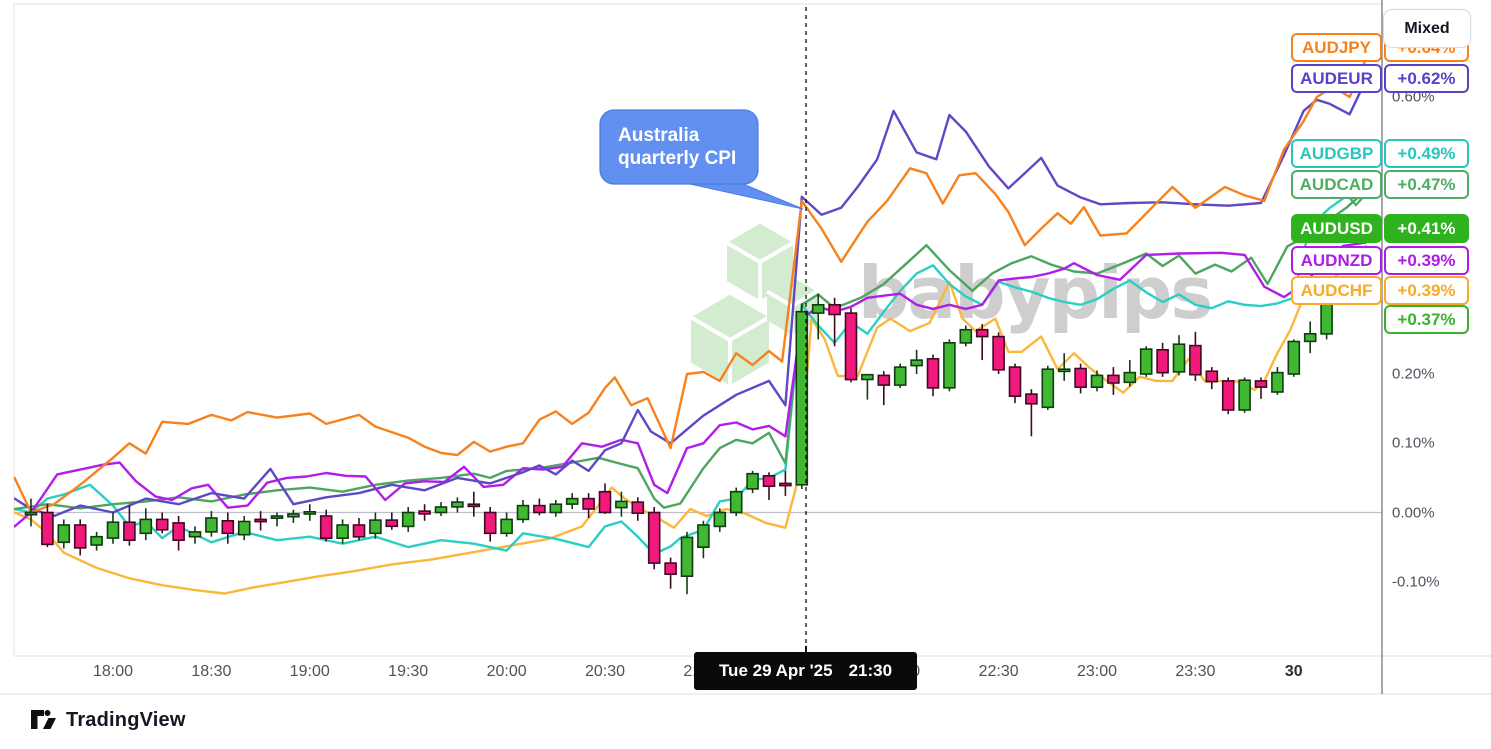 This screenshot has height=749, width=1491. Describe the element at coordinates (1416, 582) in the screenshot. I see `price-tick-label: -0.10%` at that location.